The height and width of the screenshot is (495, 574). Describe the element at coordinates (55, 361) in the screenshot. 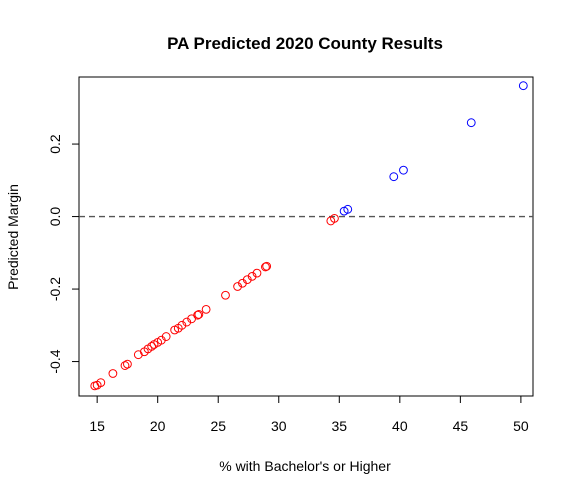

I see `y-tick-label: -0.4` at that location.